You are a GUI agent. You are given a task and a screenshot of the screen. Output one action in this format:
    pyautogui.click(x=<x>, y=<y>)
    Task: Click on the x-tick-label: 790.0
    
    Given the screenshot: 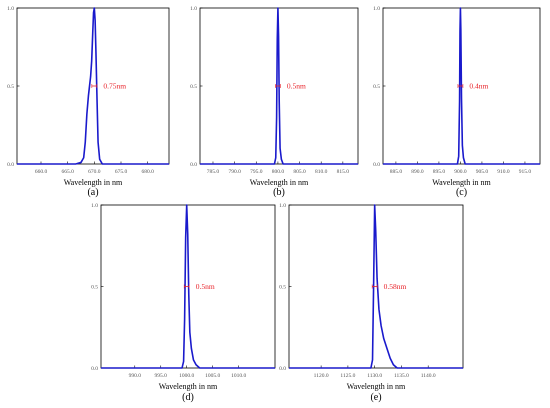 What is the action you would take?
    pyautogui.click(x=234, y=172)
    